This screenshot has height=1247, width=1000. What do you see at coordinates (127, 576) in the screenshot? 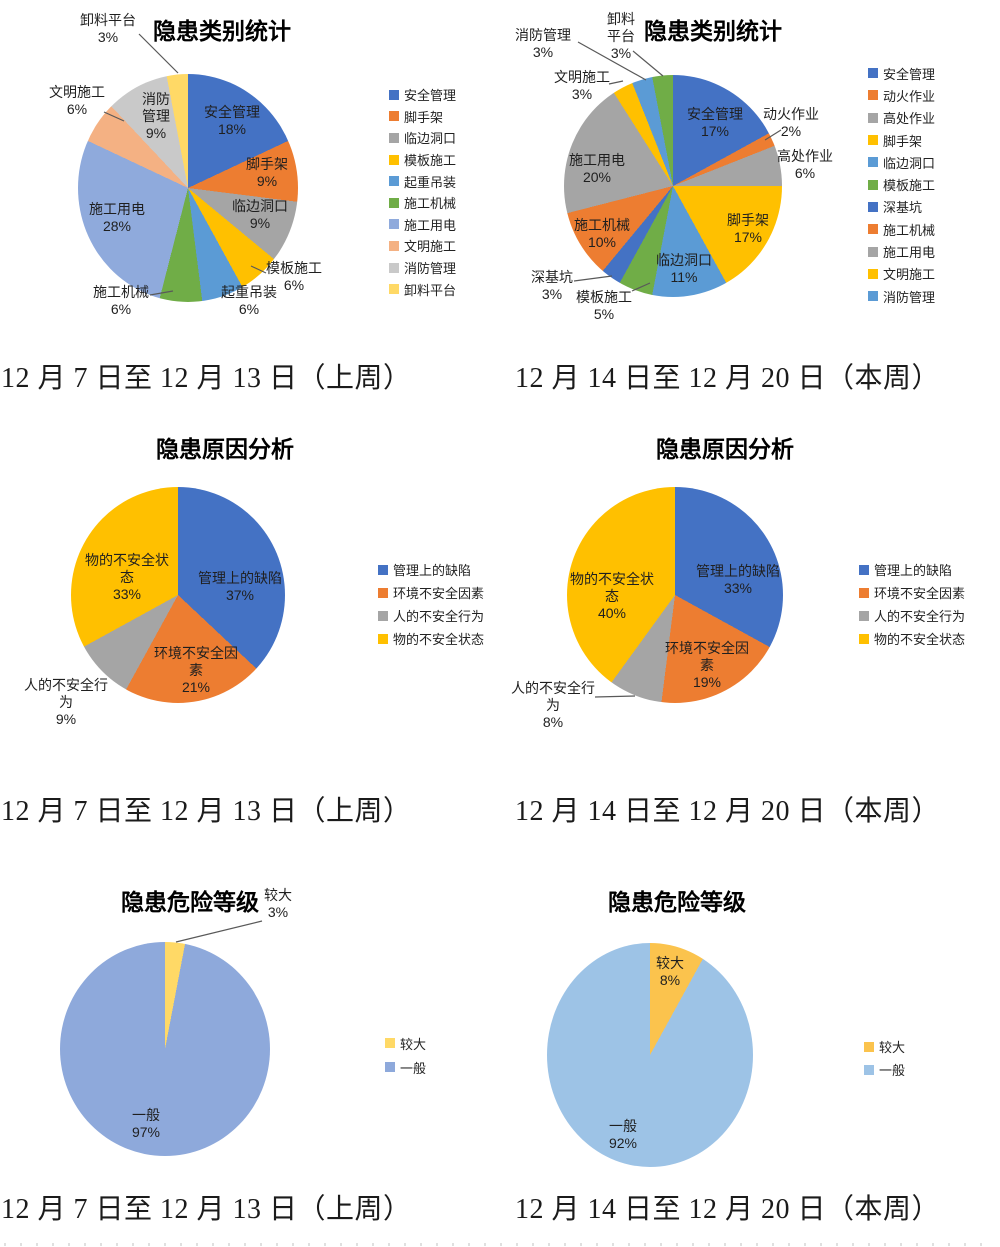
I see `slice-label: 物的不安全状态 33%` at bounding box center [127, 576].